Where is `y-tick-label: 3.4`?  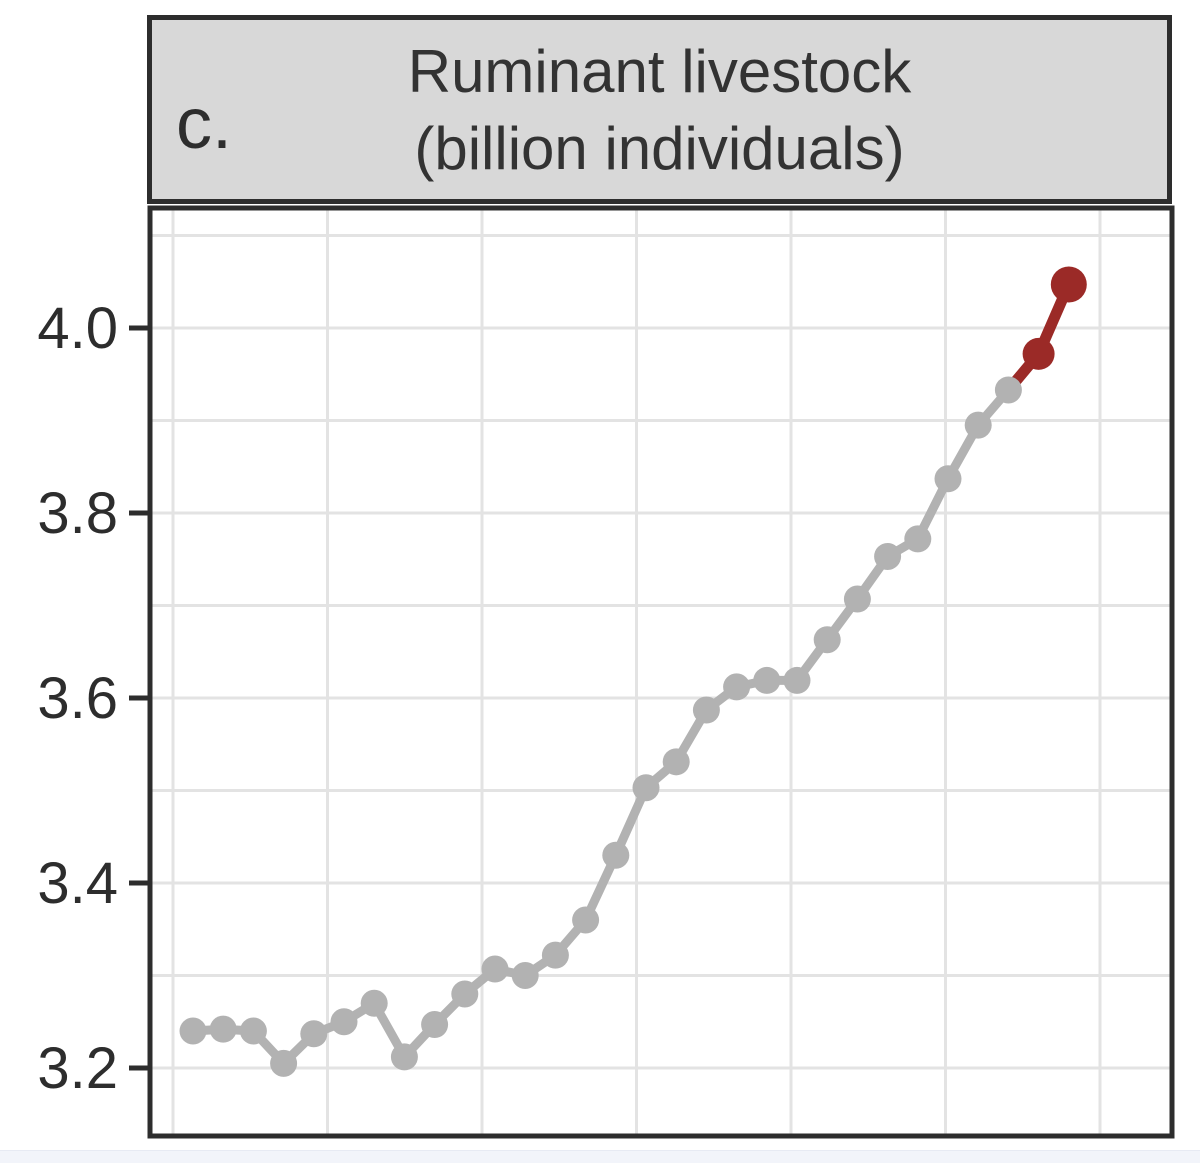
y-tick-label: 3.4 is located at coordinates (77, 883).